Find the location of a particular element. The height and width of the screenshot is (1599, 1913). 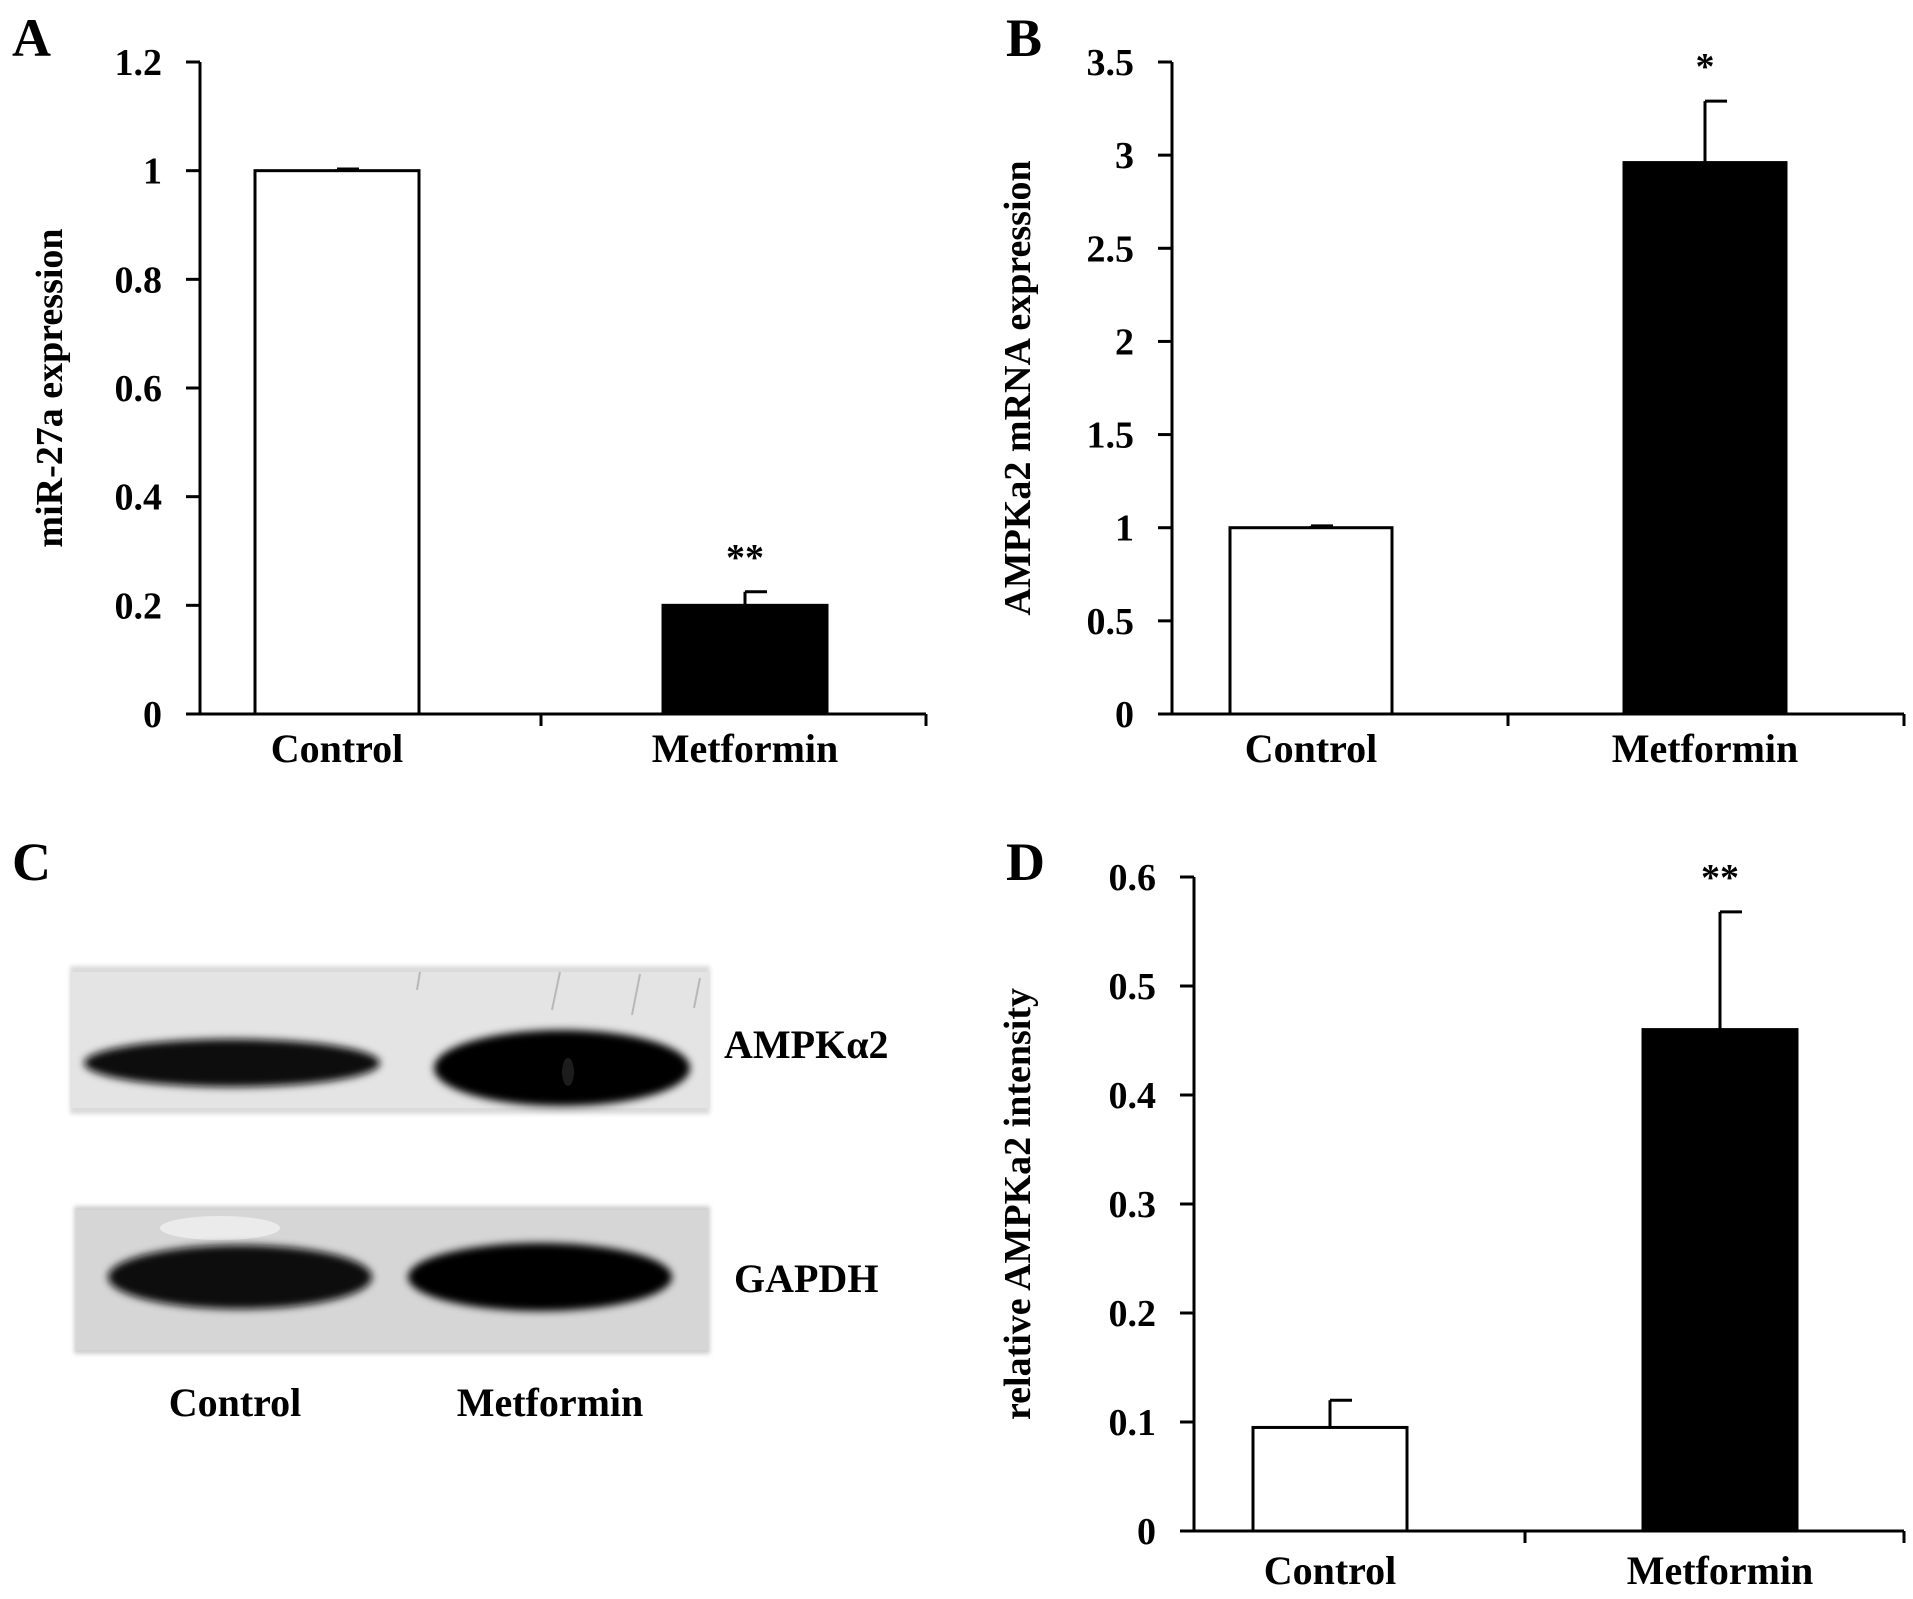

bar-a-metformin is located at coordinates (745, 659).